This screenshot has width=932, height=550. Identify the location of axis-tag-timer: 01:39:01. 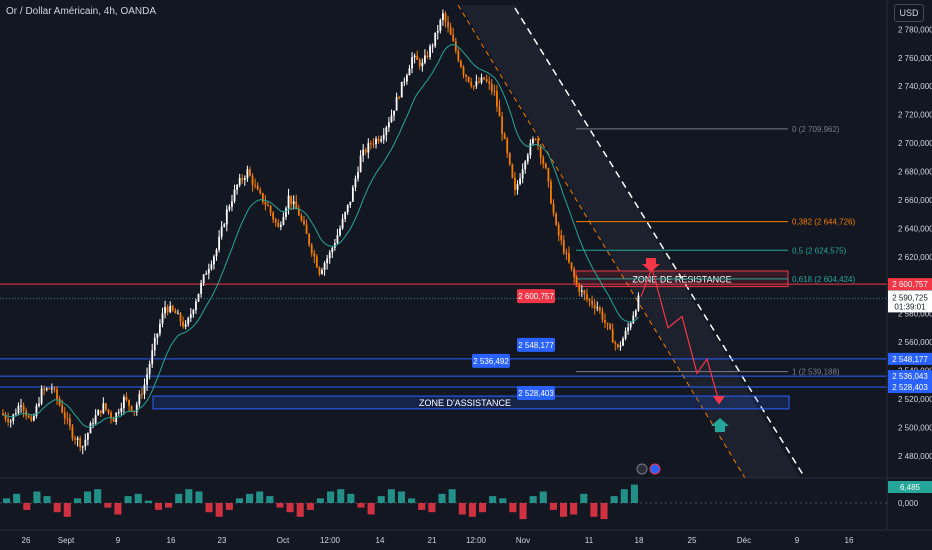
(910, 306).